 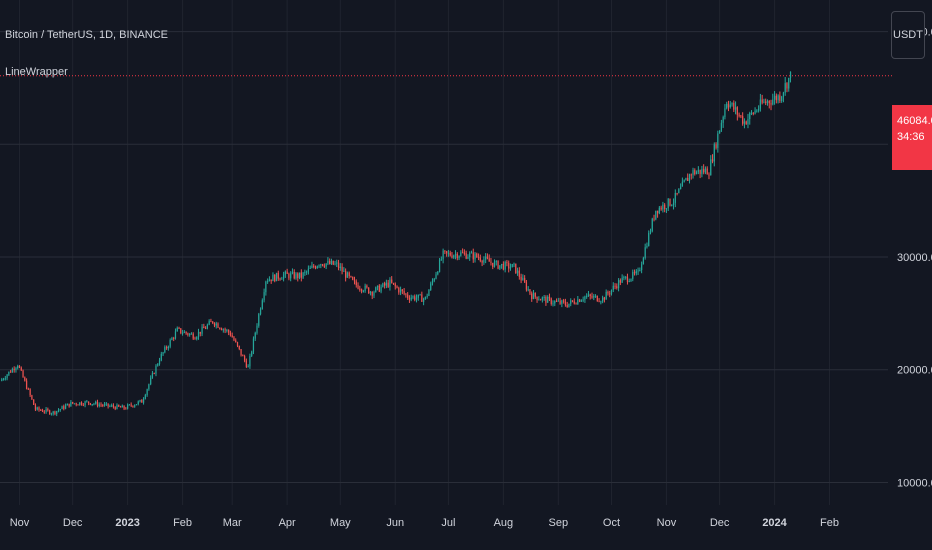 What do you see at coordinates (87, 35) in the screenshot?
I see `symbol-legend: Bitcoin / TetherUS, 1D, BINANCE` at bounding box center [87, 35].